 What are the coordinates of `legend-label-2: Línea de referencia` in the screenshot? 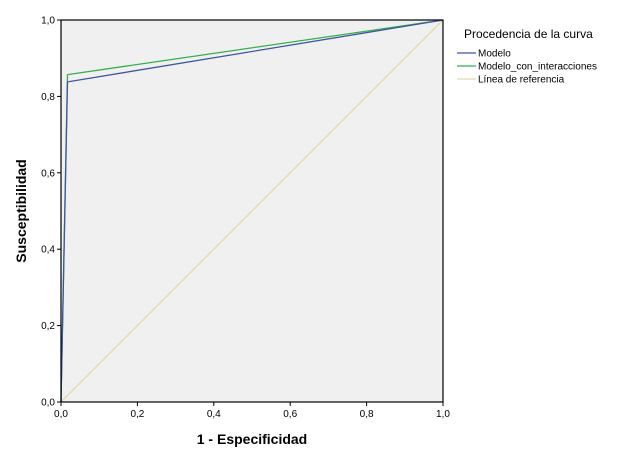 It's located at (521, 80).